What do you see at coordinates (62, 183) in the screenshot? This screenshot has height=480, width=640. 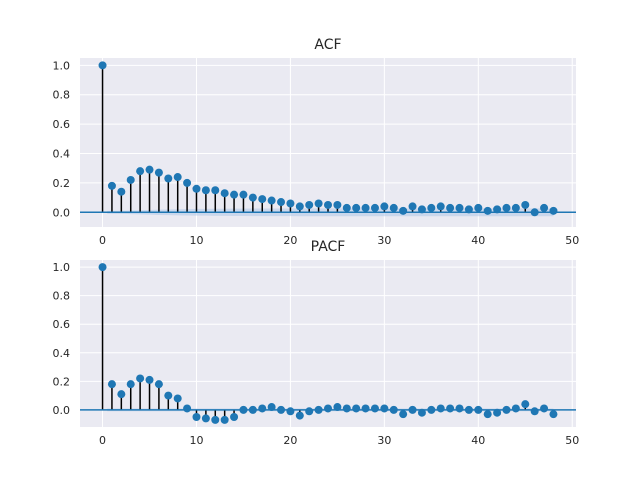 I see `acf-y-tick-label: 0.2` at bounding box center [62, 183].